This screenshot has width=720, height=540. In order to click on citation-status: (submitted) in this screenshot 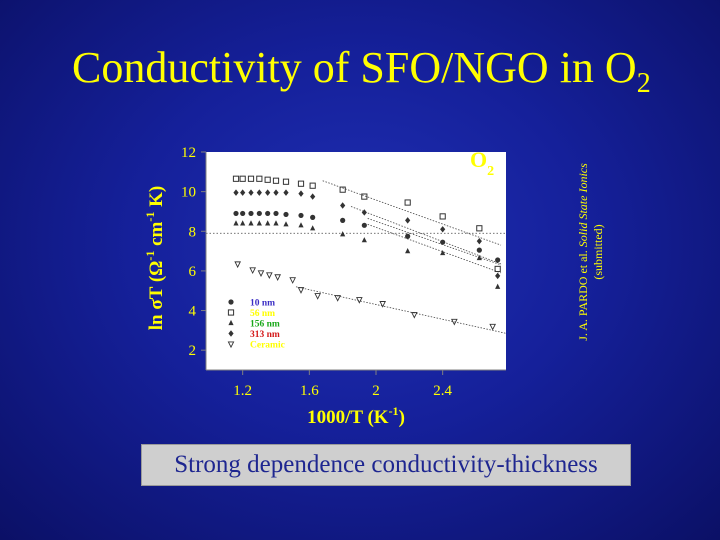, I will do `click(598, 252)`.